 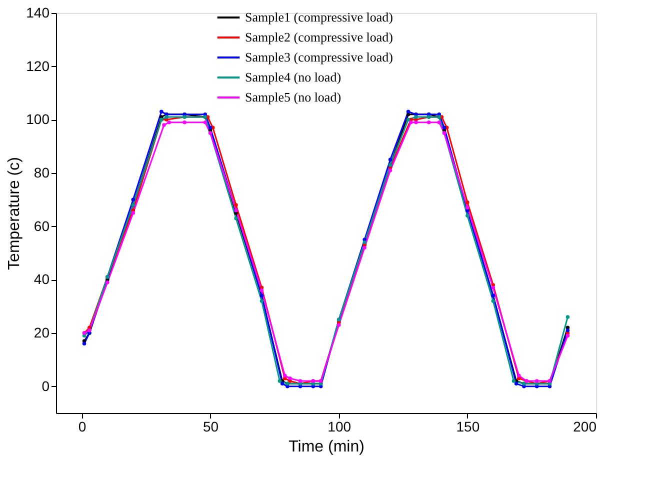 I want to click on y-tick-label: 100, so click(x=38, y=119).